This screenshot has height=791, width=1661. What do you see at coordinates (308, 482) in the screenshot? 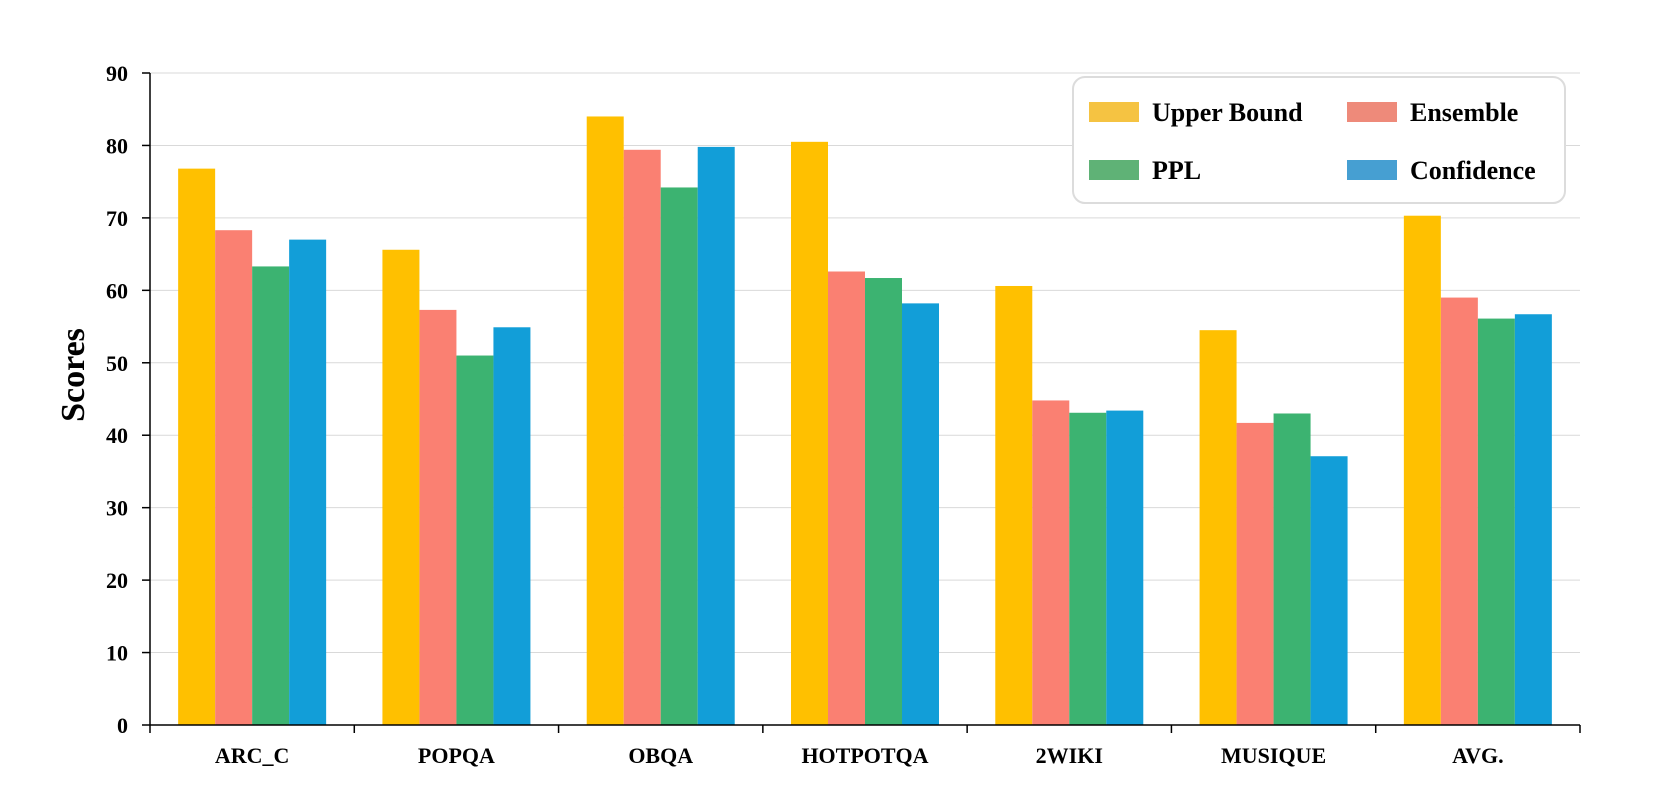
I see `bar-confidence-arc-c` at bounding box center [308, 482].